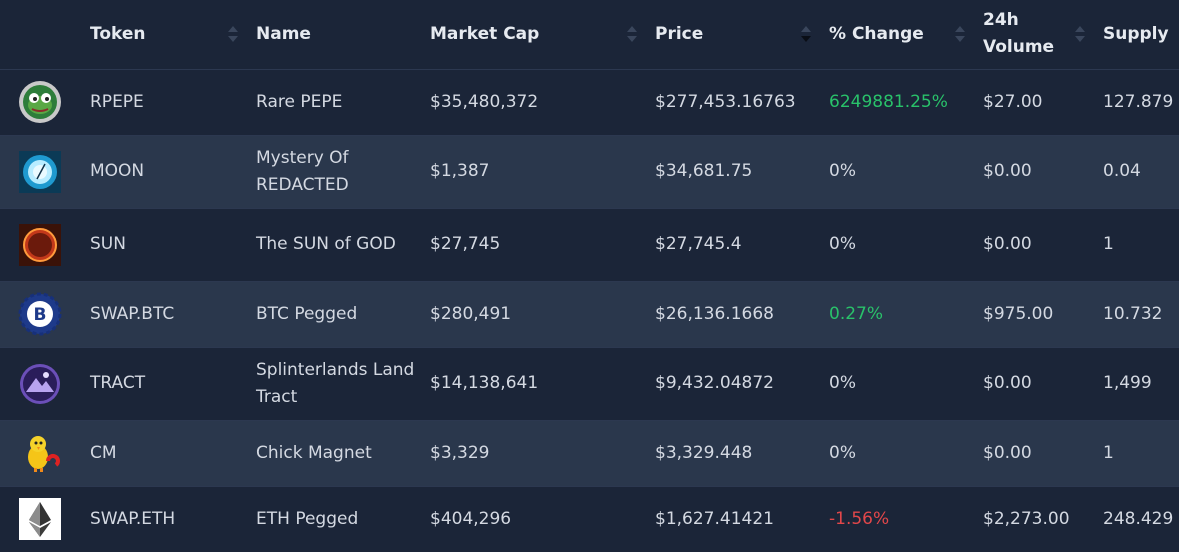 The height and width of the screenshot is (552, 1179). Describe the element at coordinates (532, 313) in the screenshot. I see `market-cap: $280,491` at that location.